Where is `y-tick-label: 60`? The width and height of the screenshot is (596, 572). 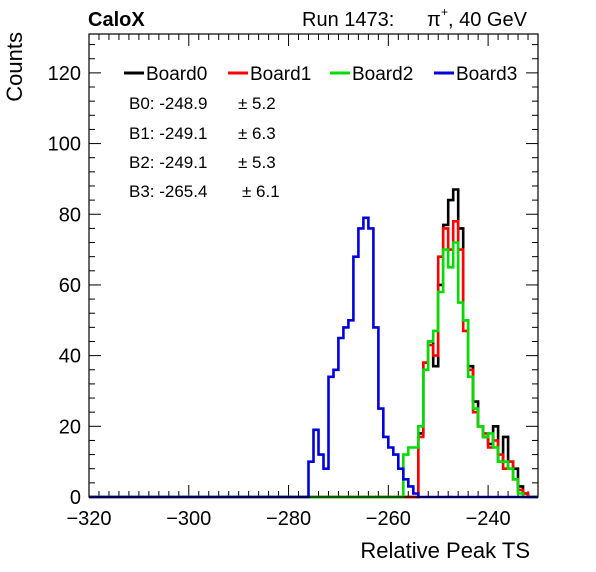
y-tick-label: 60 is located at coordinates (70, 286).